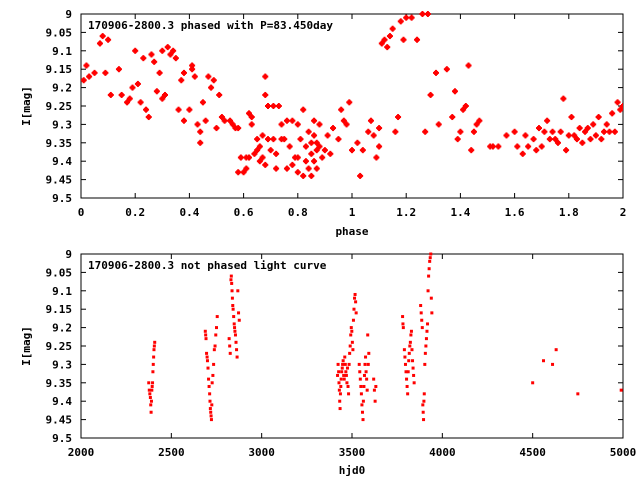  Describe the element at coordinates (623, 452) in the screenshot. I see `x-tick-label: 5000` at that location.